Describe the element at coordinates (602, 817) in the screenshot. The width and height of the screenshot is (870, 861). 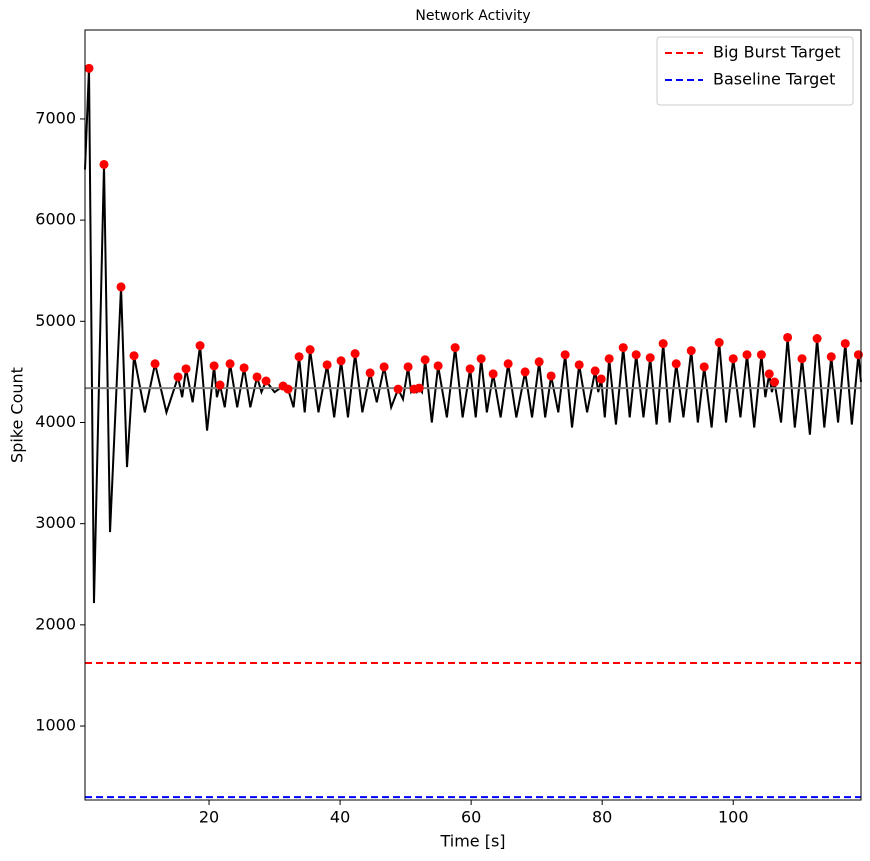
I see `x-tick-label: 80` at that location.